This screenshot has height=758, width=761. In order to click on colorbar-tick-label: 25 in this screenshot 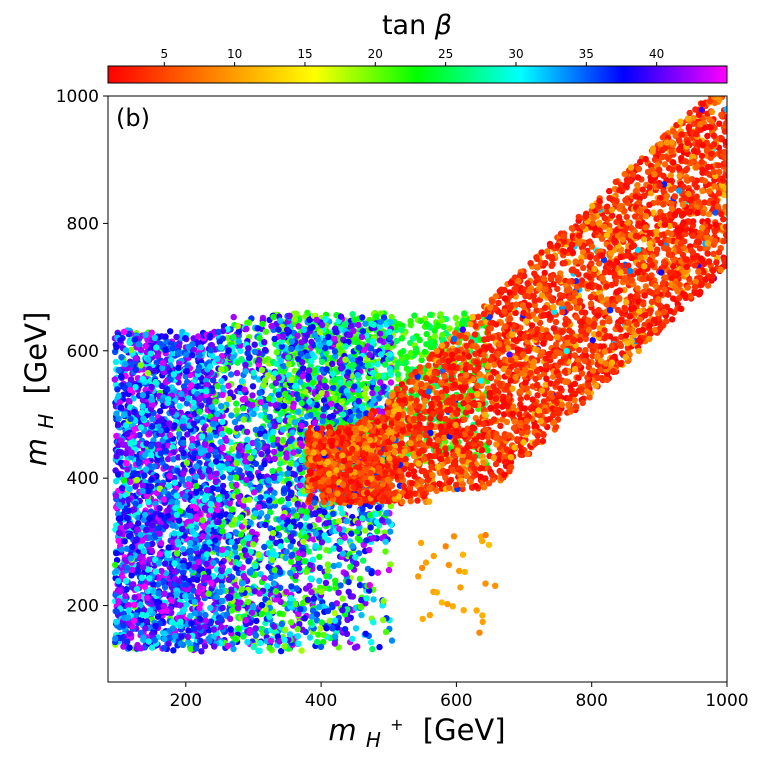, I will do `click(445, 54)`.